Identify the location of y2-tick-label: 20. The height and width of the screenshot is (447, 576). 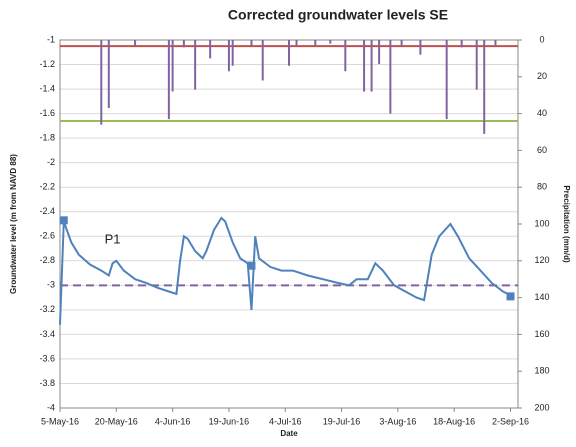
(542, 76).